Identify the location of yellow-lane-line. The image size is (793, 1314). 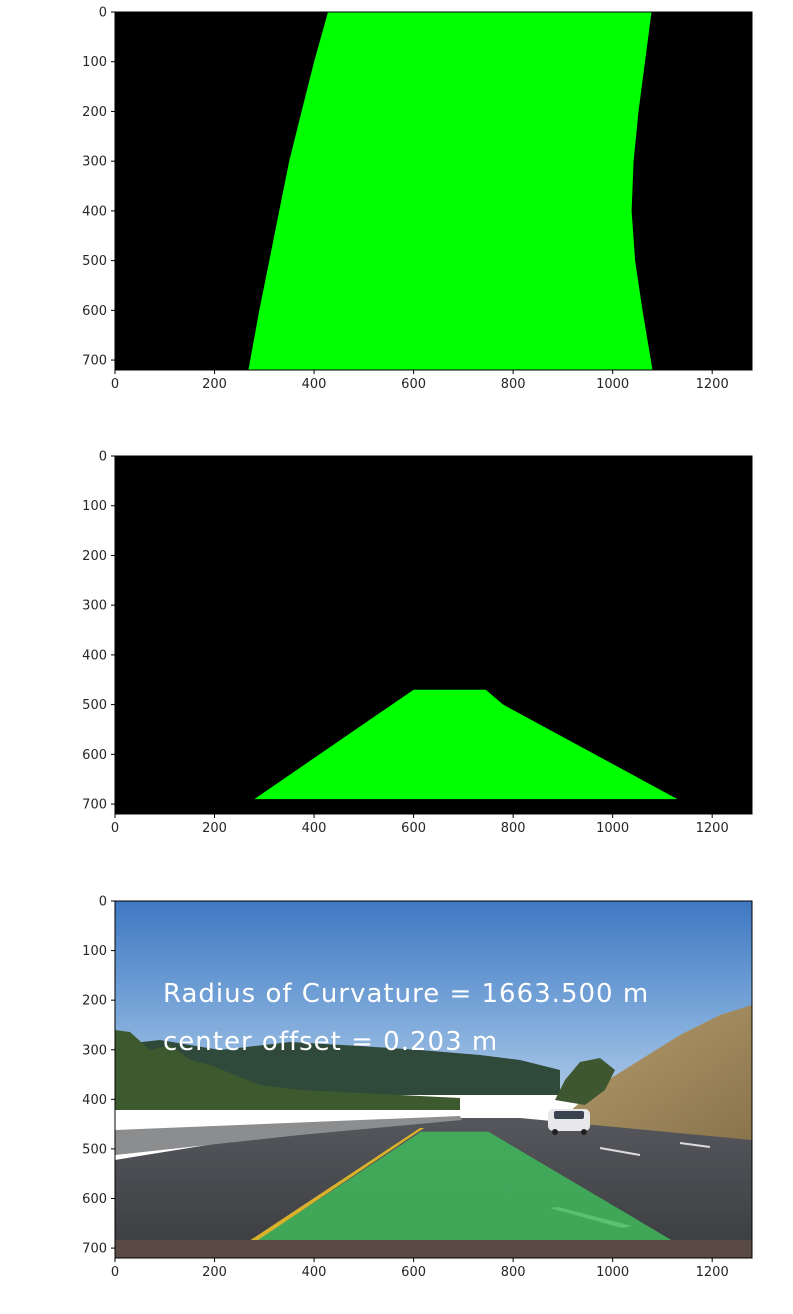
(335, 1185).